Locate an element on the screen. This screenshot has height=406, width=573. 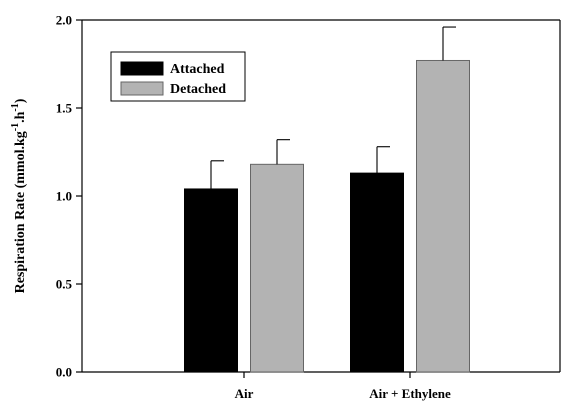
y-axis-label-sup1: -1 is located at coordinates (15, 127).